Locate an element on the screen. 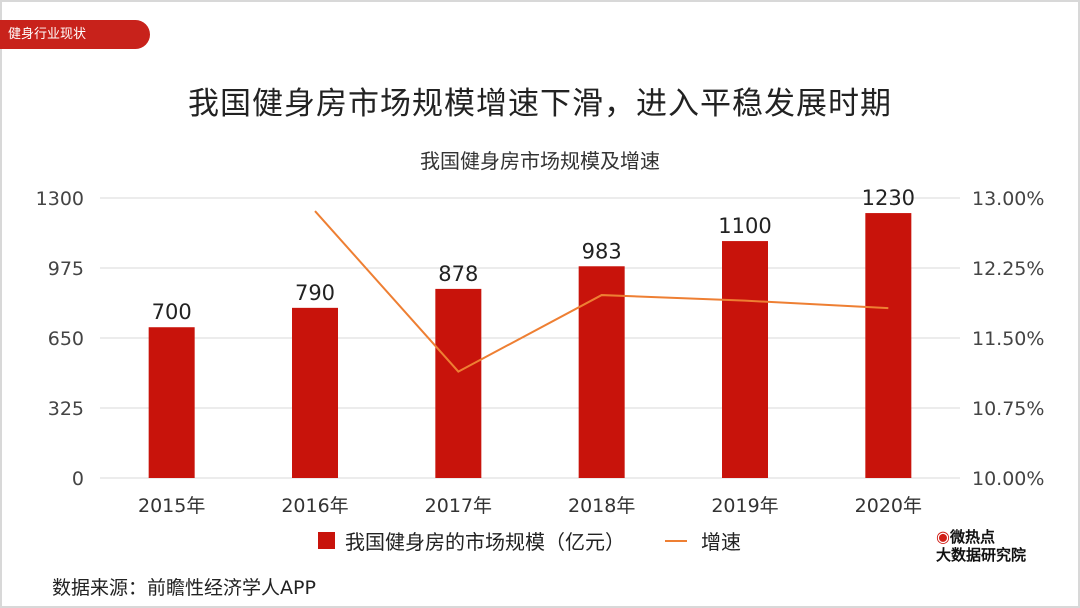  y-left-tick-label: 650 is located at coordinates (66, 339).